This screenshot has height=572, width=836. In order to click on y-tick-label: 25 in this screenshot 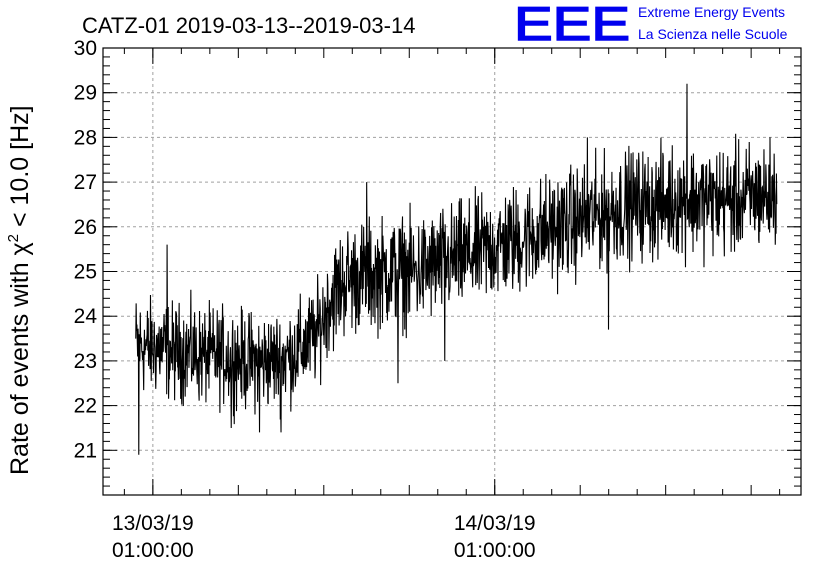, I will do `click(85, 272)`.